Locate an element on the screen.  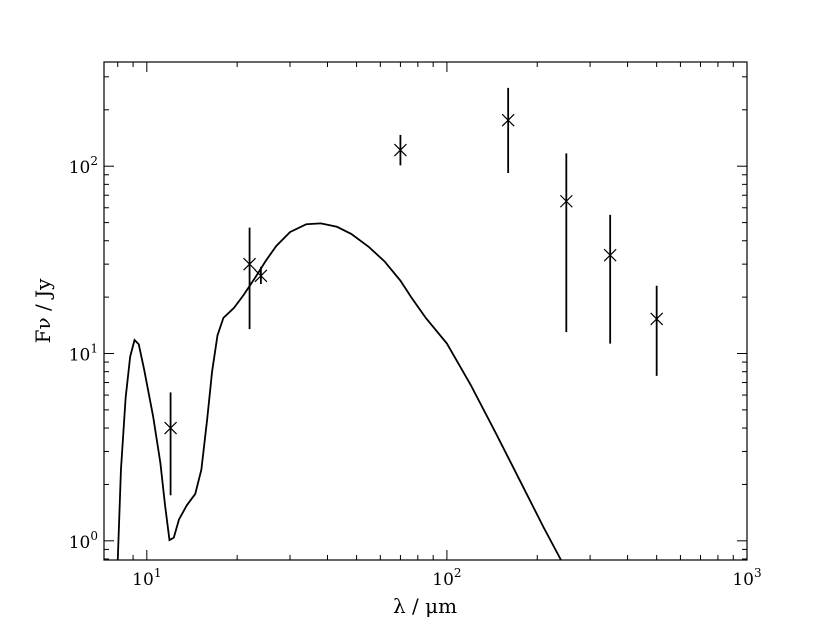
y-tick-label: 10² is located at coordinates (83, 166).